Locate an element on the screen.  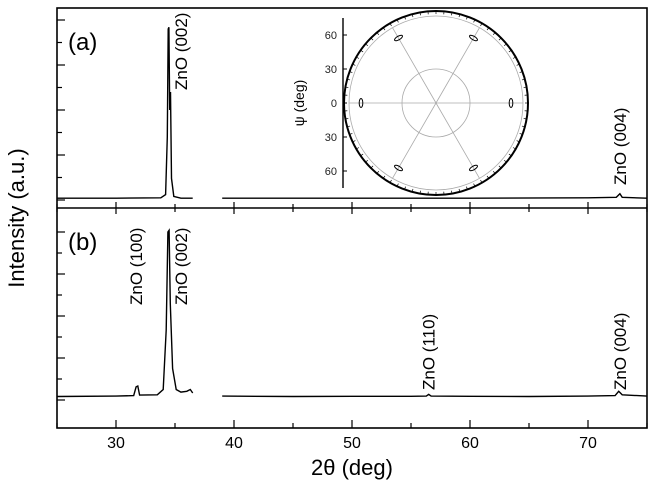
panel-b-y-ticks is located at coordinates (61, 316).